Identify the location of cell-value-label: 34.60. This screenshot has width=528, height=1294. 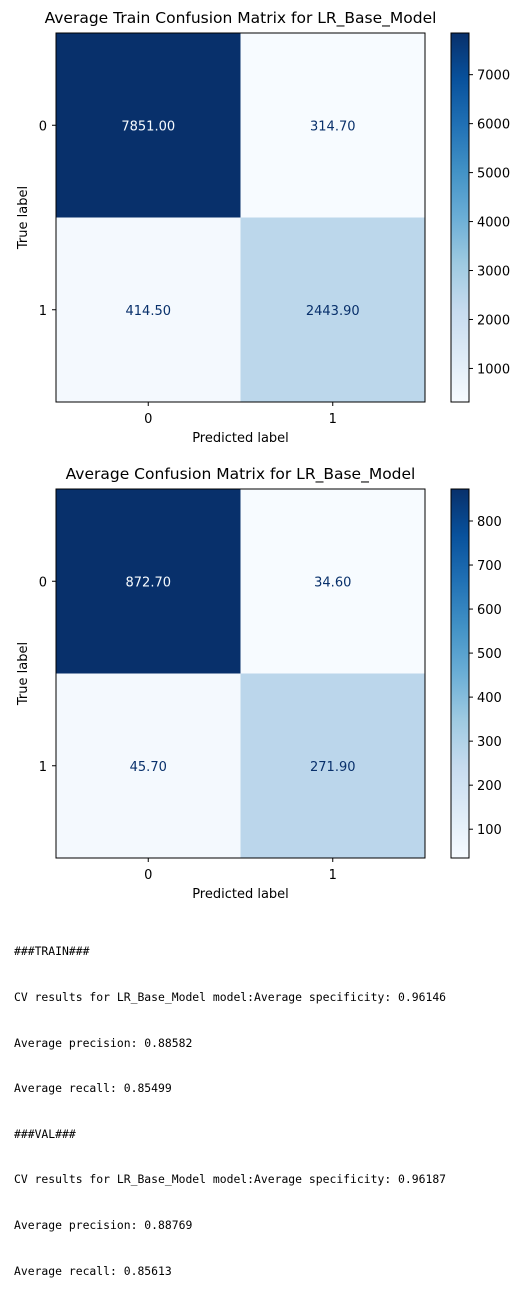
(332, 582).